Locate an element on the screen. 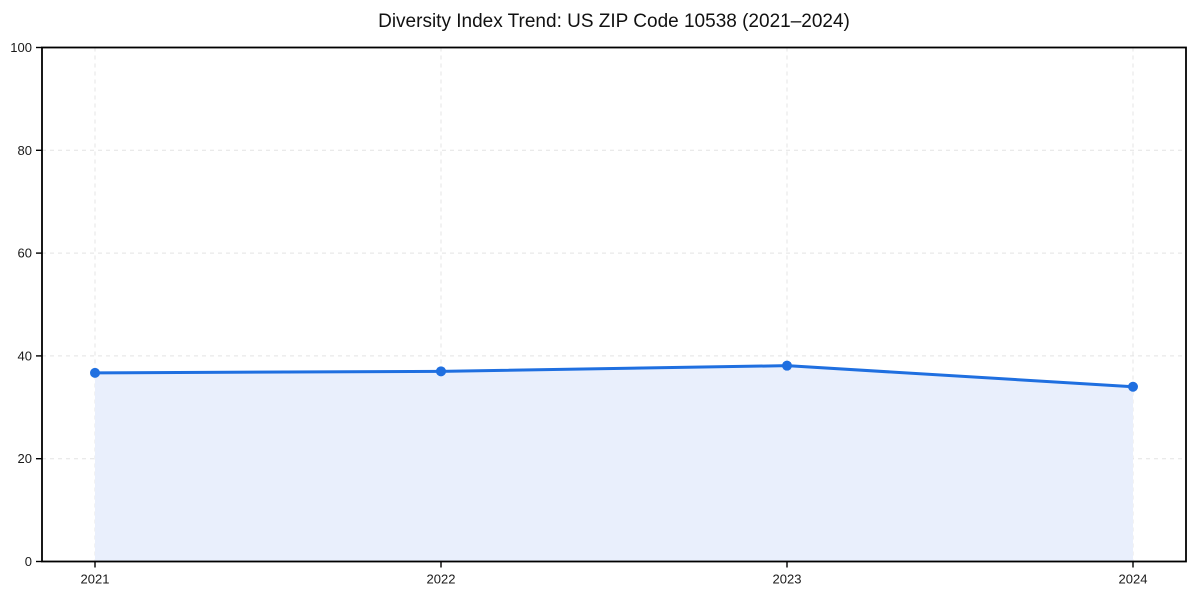  y-tick-label: 60 is located at coordinates (25, 253).